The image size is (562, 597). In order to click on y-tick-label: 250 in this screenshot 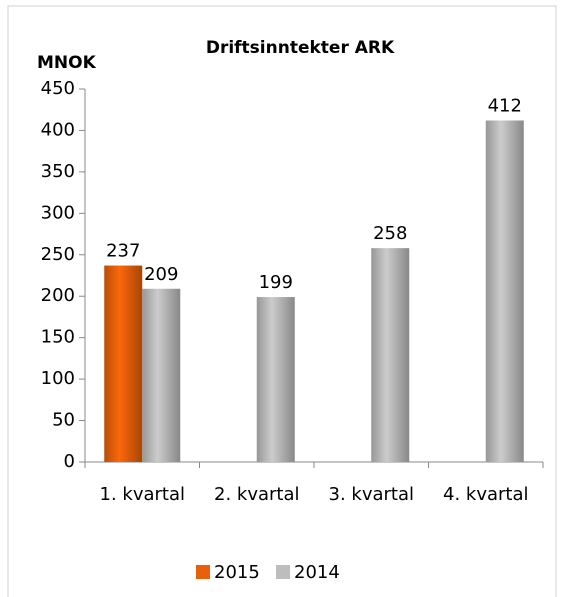, I will do `click(58, 254)`.